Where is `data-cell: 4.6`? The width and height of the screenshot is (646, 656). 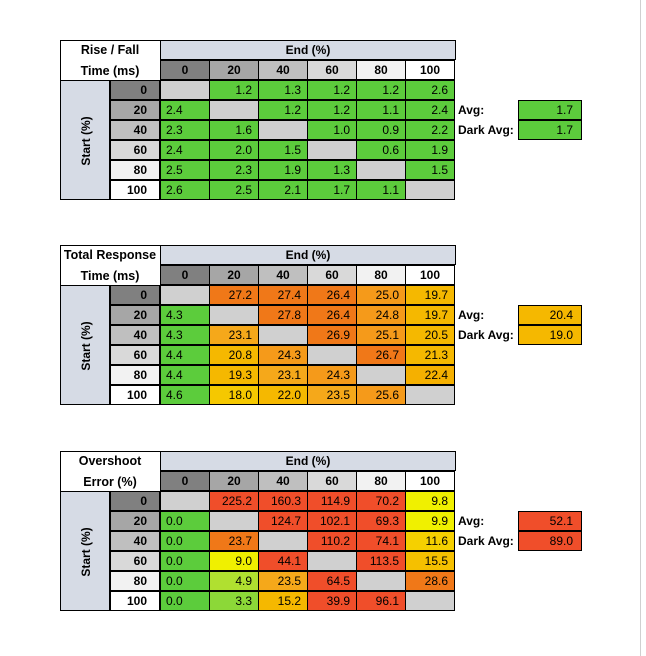 data-cell: 4.6 is located at coordinates (185, 395).